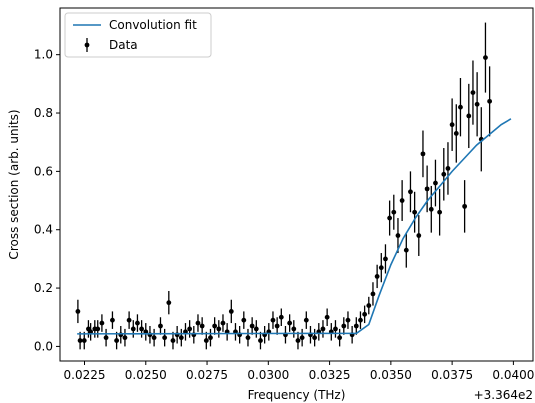  I want to click on legend-box, so click(138, 35).